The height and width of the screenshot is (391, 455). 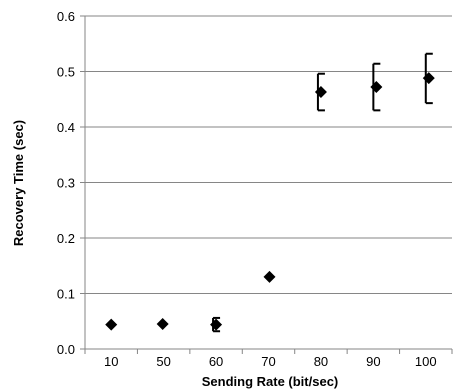 What do you see at coordinates (373, 361) in the screenshot?
I see `x-tick-label: 90` at bounding box center [373, 361].